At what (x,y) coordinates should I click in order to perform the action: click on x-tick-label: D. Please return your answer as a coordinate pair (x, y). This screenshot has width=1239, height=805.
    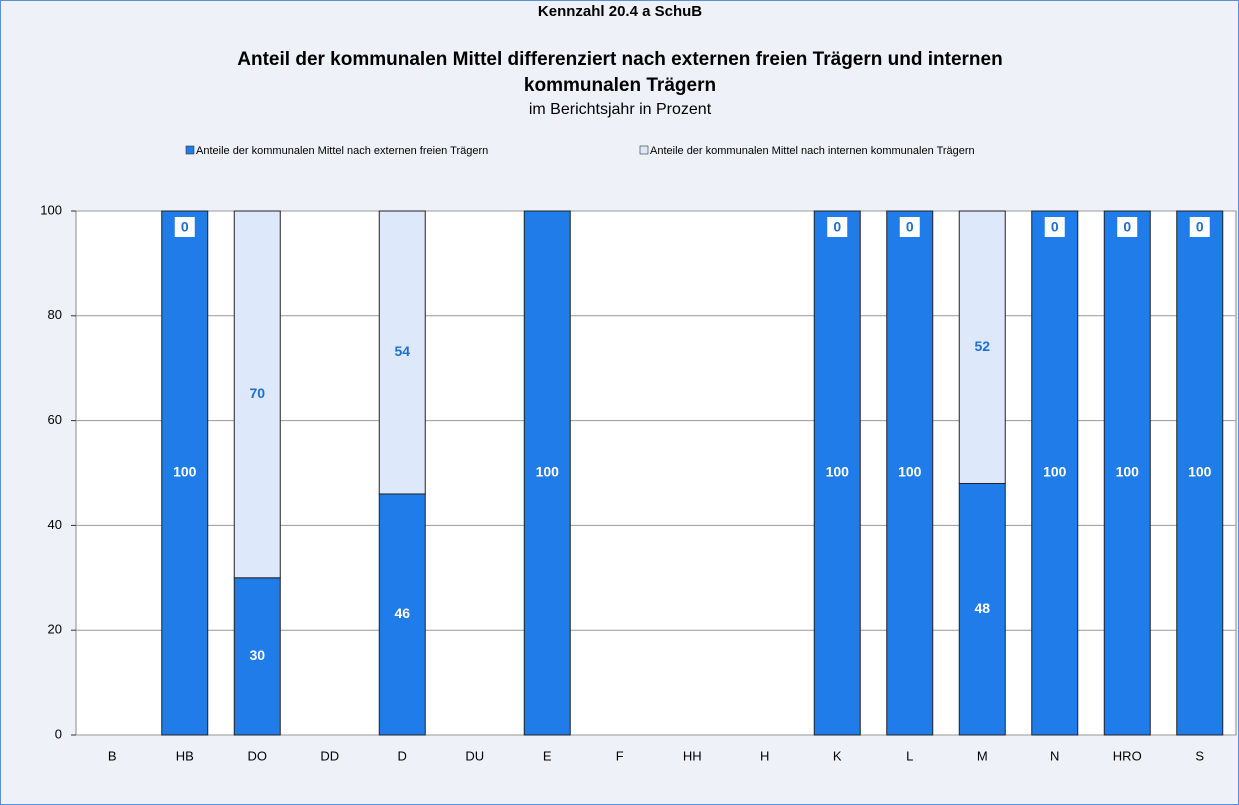
    Looking at the image, I should click on (402, 755).